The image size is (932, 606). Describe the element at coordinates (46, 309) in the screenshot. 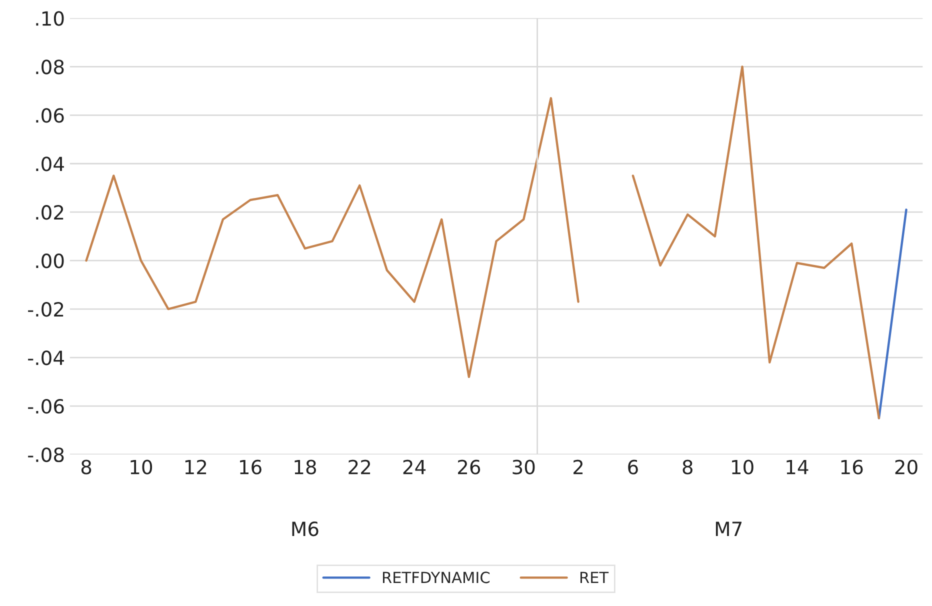

I see `y-tick-label: -.02` at that location.